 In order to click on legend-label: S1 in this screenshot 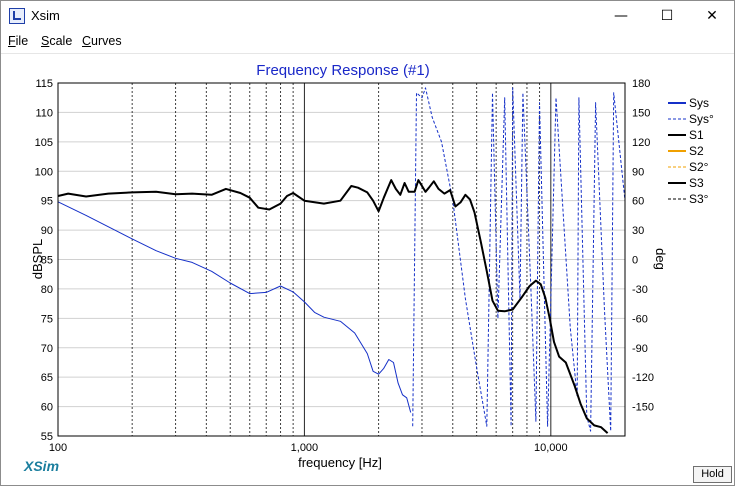, I will do `click(696, 135)`.